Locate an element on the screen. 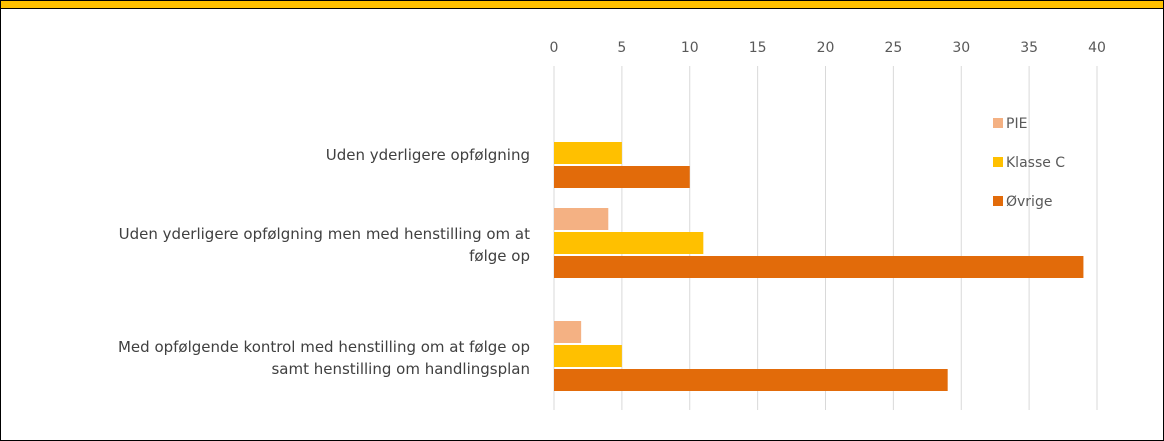 This screenshot has height=441, width=1164. x-tick-label: 20 is located at coordinates (826, 48).